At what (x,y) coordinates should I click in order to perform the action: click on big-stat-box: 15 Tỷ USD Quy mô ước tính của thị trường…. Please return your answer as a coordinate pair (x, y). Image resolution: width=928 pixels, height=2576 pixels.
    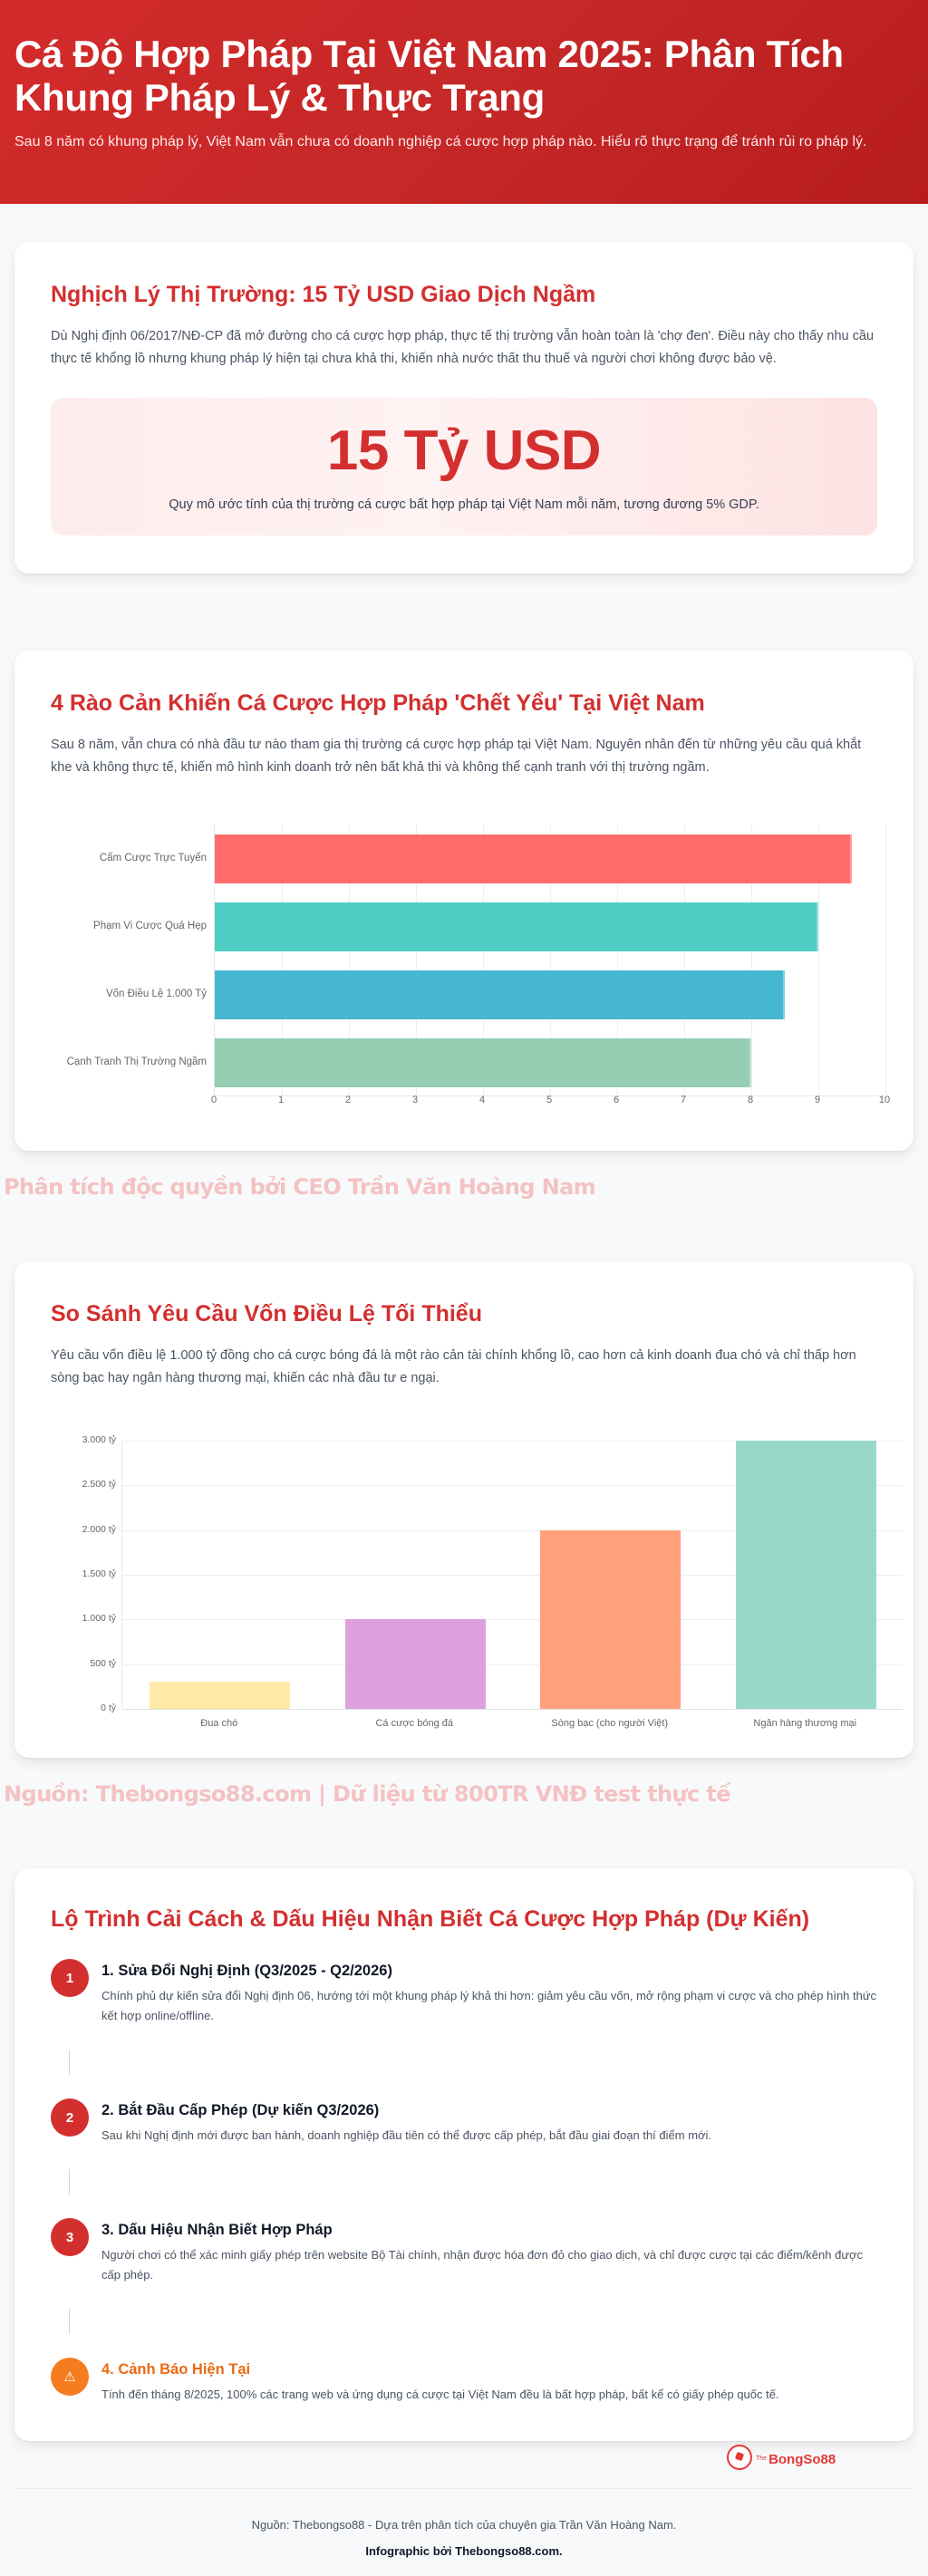
    Looking at the image, I should click on (464, 466).